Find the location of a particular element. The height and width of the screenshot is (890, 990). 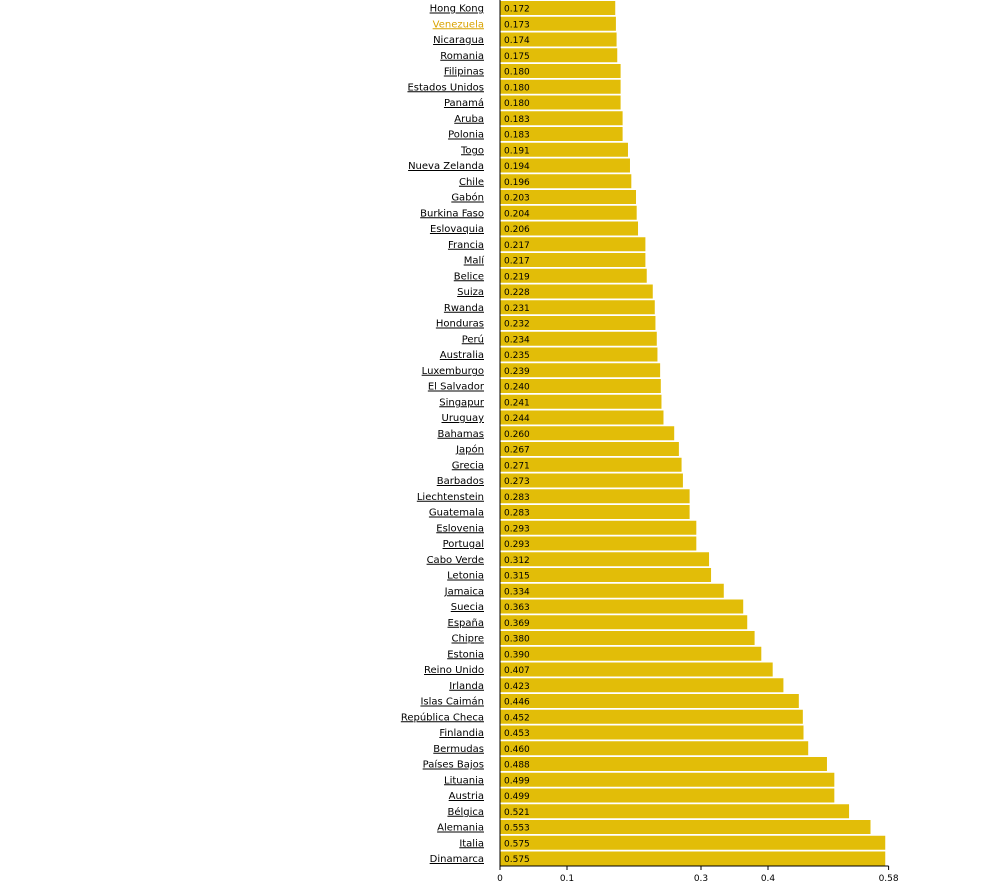

category-link: Finlandia is located at coordinates (461, 733).